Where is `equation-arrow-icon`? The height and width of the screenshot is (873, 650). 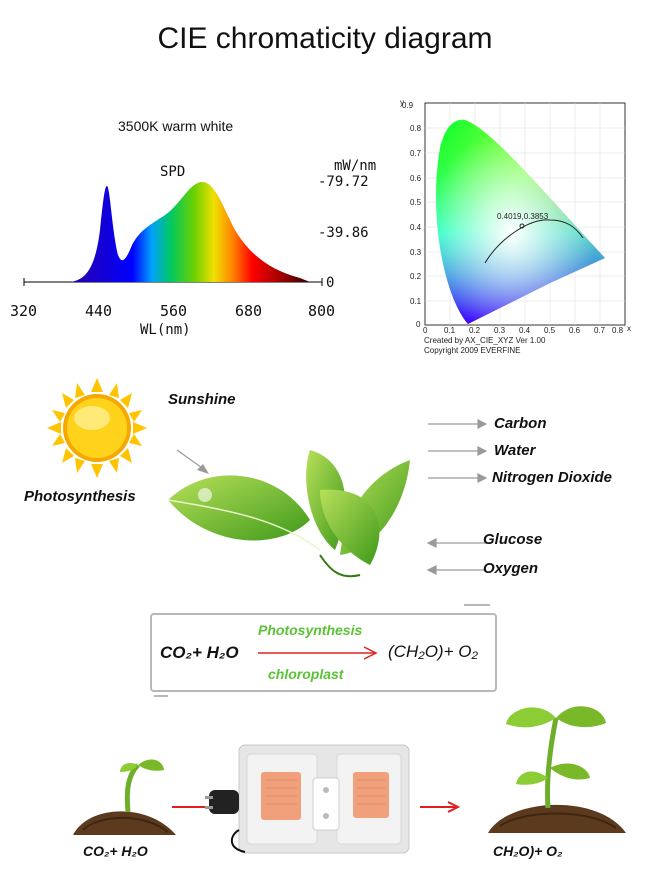 equation-arrow-icon is located at coordinates (318, 653).